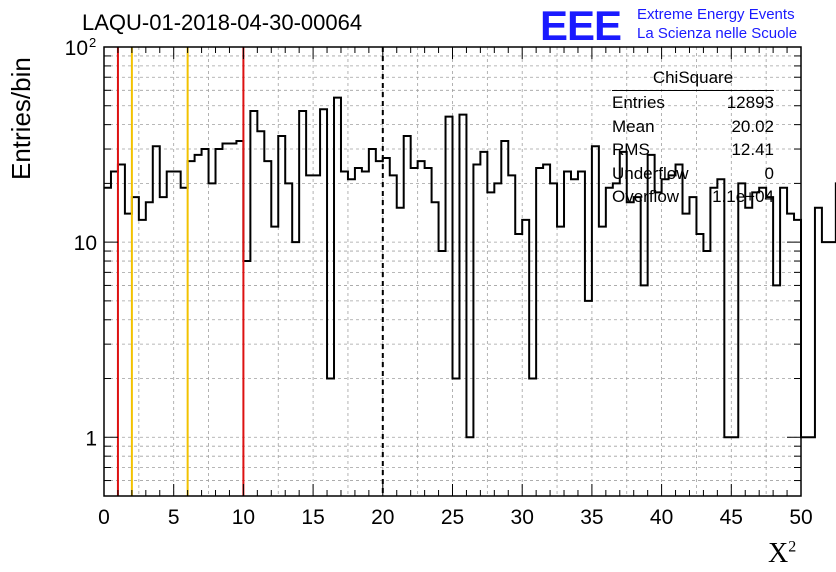  What do you see at coordinates (800, 517) in the screenshot?
I see `x-tick-label: 50` at bounding box center [800, 517].